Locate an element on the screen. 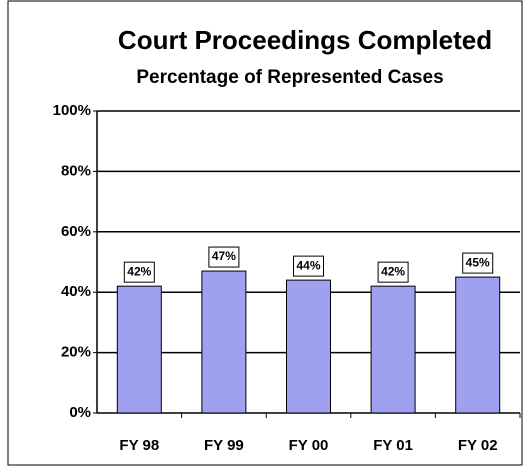  y-tick-label: 100% is located at coordinates (72, 110).